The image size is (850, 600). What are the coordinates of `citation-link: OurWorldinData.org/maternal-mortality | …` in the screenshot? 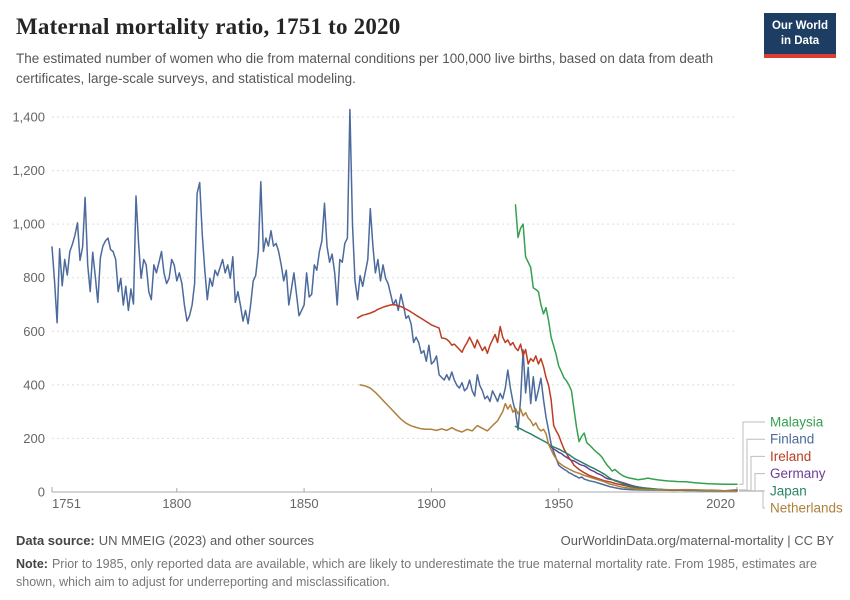 It's located at (697, 540).